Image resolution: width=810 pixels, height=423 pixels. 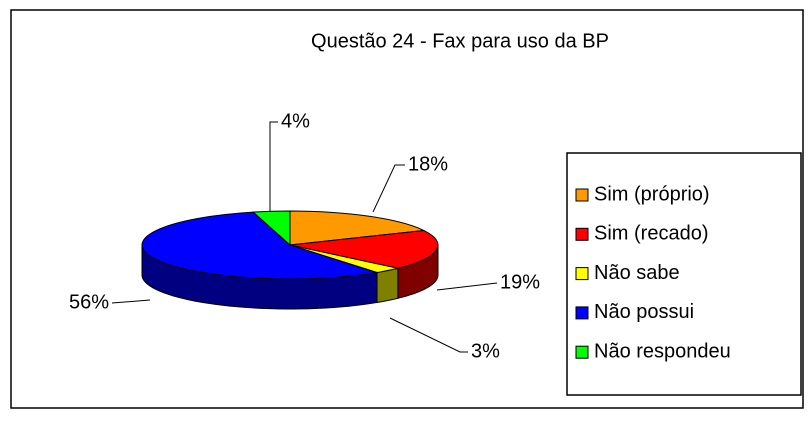 I want to click on data-label: 19%, so click(x=520, y=282).